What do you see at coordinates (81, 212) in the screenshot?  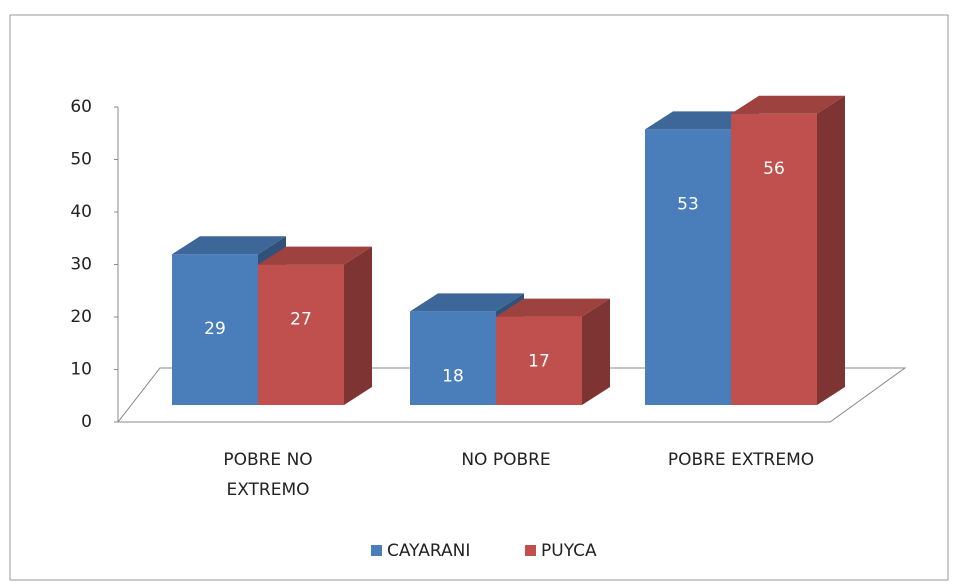 I see `y-tick-label: 40` at bounding box center [81, 212].